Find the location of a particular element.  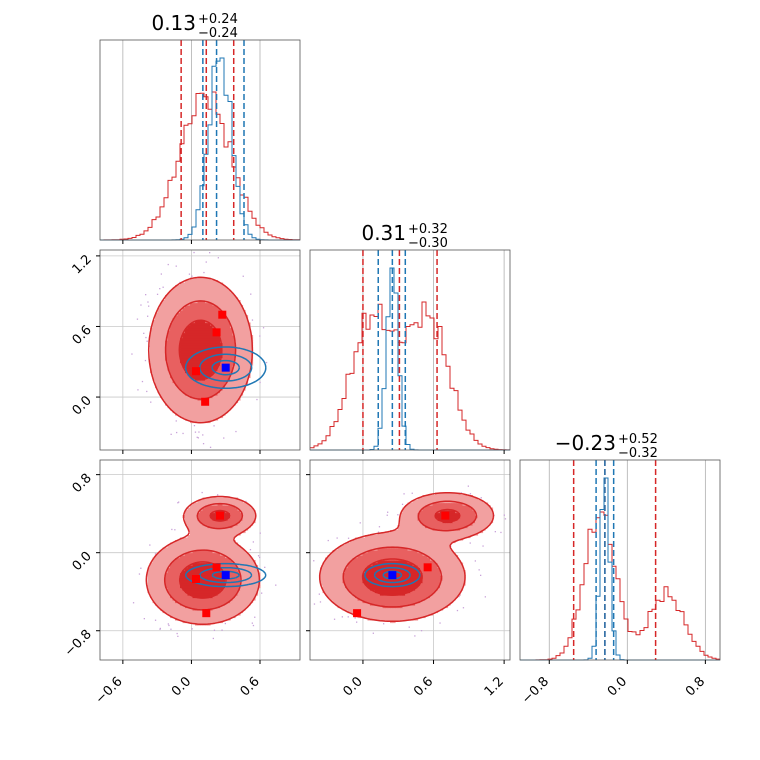

x-tick-label: −0.8 is located at coordinates (535, 690).